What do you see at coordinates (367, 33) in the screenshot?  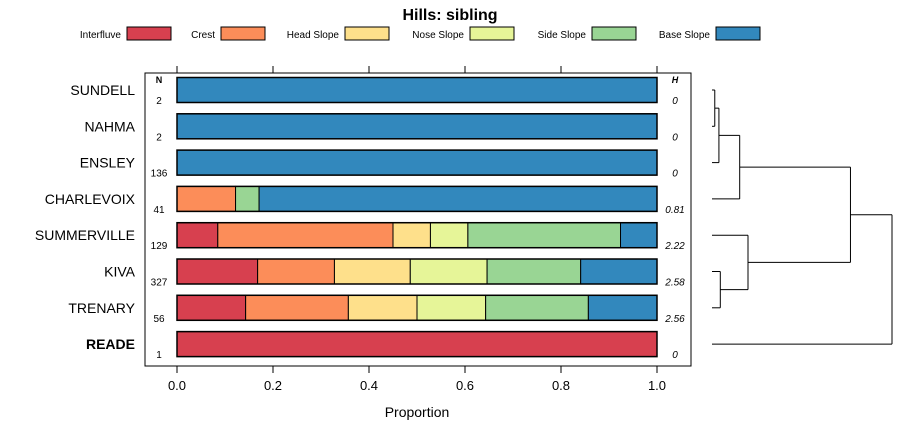 I see `legend-swatch-head-slope` at bounding box center [367, 33].